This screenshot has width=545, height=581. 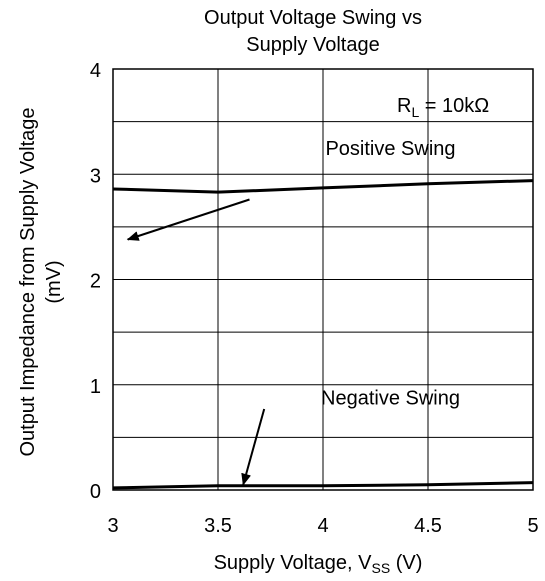 What do you see at coordinates (318, 564) in the screenshot?
I see `x-axis-label: Supply Voltage, VSS (V)` at bounding box center [318, 564].